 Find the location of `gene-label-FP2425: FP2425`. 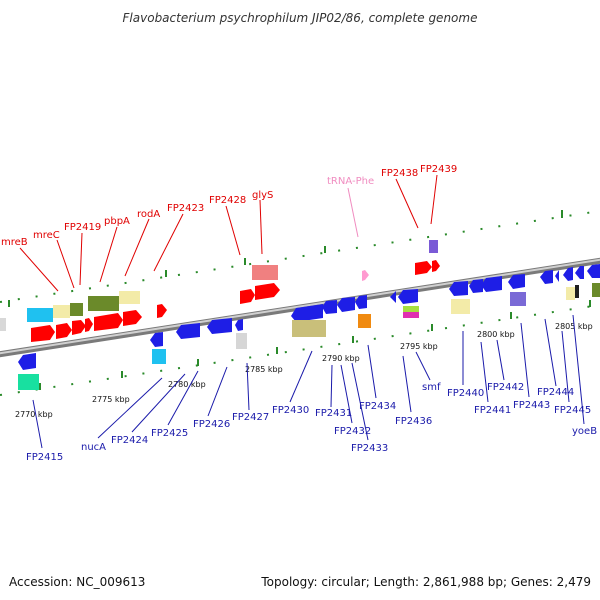

gene-label-FP2425: FP2425 is located at coordinates (169, 433).